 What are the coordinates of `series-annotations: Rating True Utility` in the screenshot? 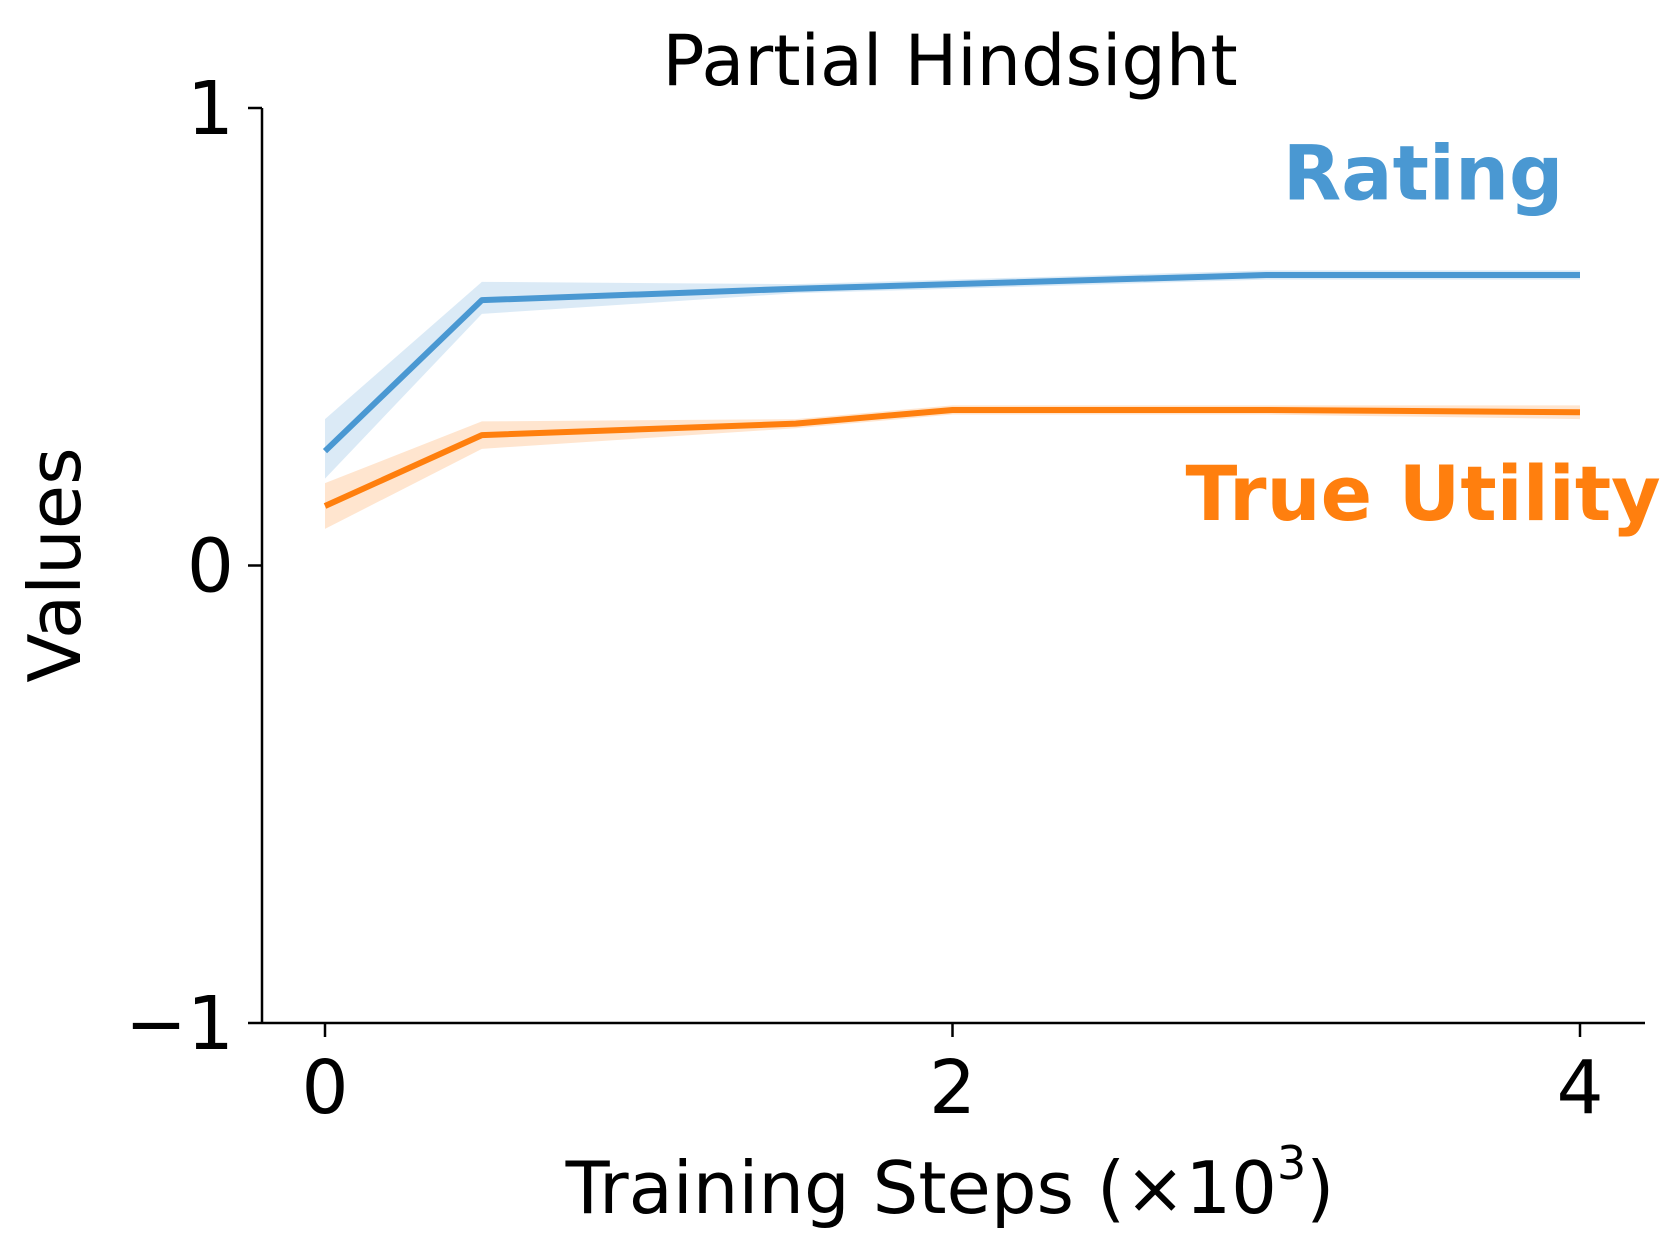 It's located at (1423, 333).